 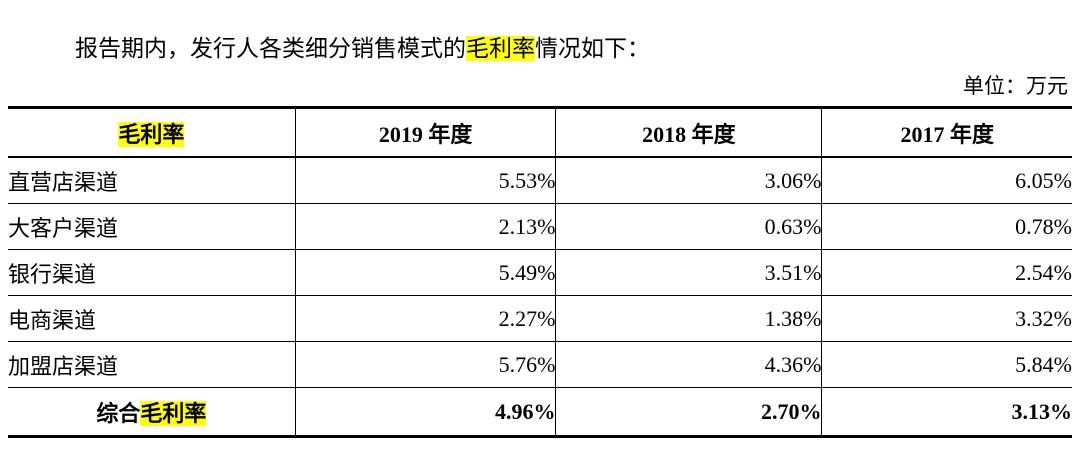 What do you see at coordinates (426, 318) in the screenshot?
I see `row-value-2019: 2.27%` at bounding box center [426, 318].